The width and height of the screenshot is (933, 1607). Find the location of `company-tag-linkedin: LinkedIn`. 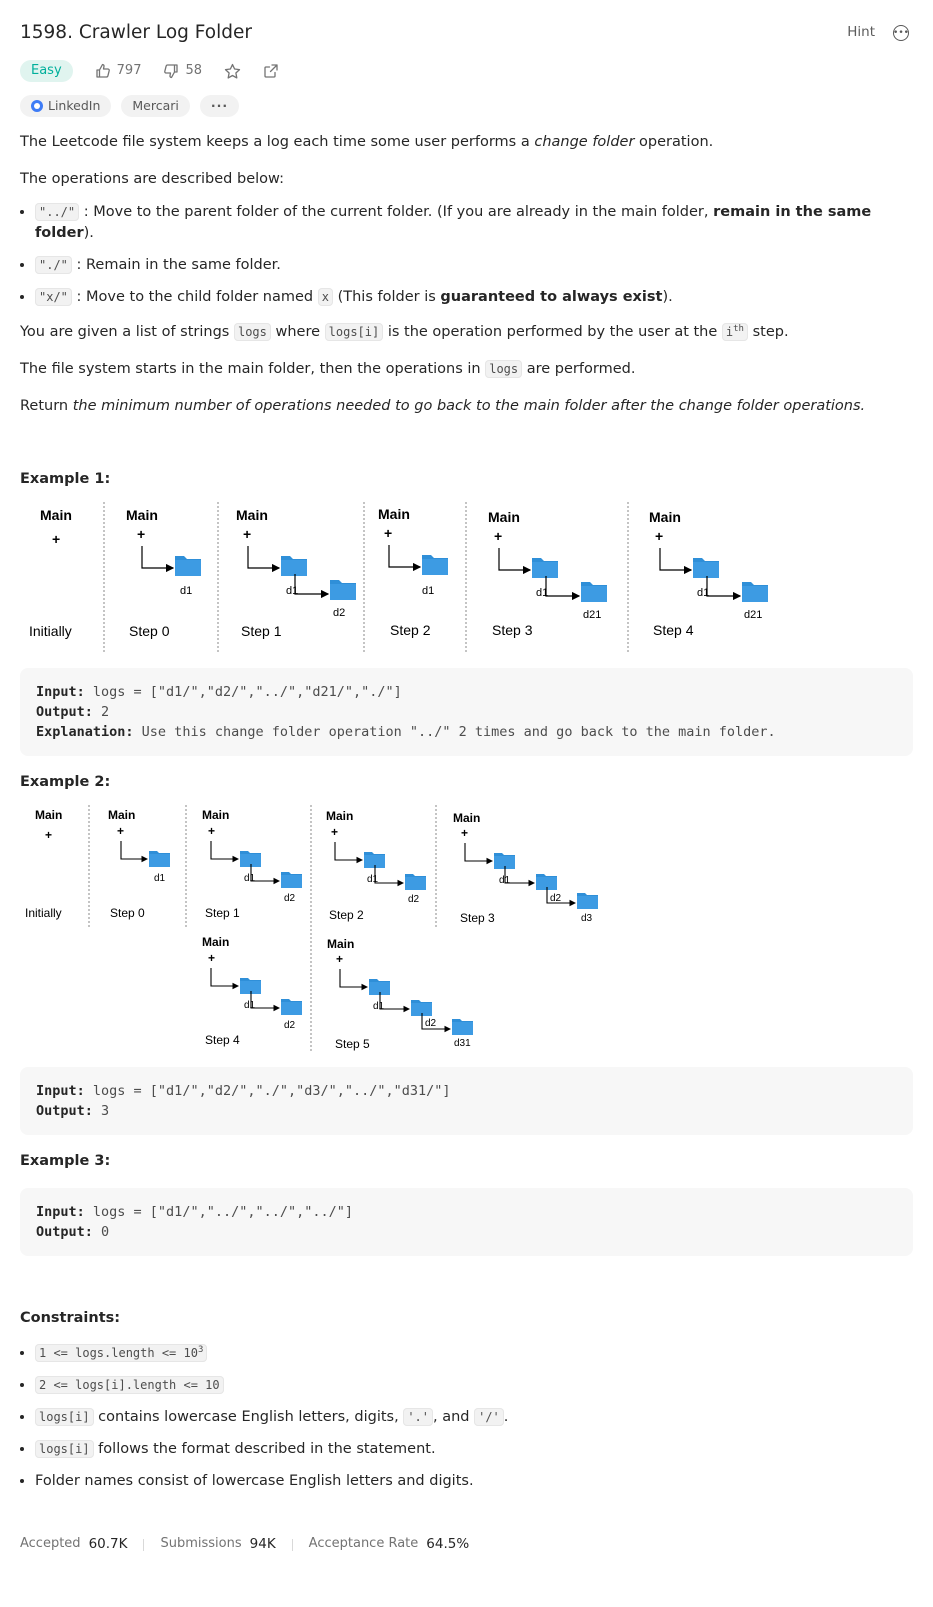

company-tag-linkedin: LinkedIn is located at coordinates (66, 106).